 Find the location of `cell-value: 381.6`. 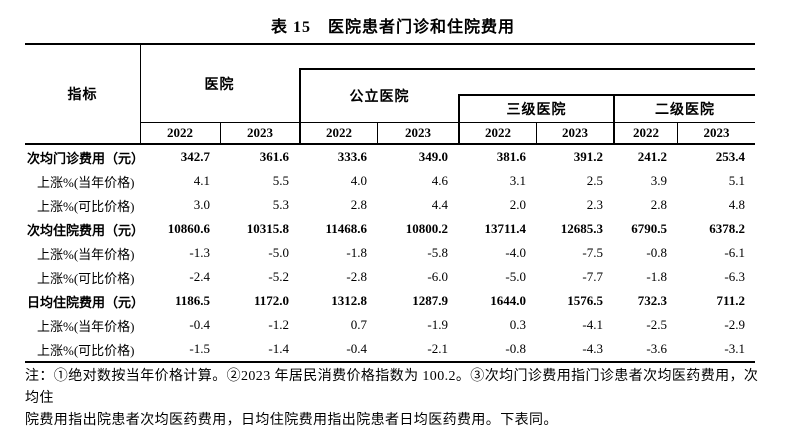

cell-value: 381.6 is located at coordinates (511, 156).